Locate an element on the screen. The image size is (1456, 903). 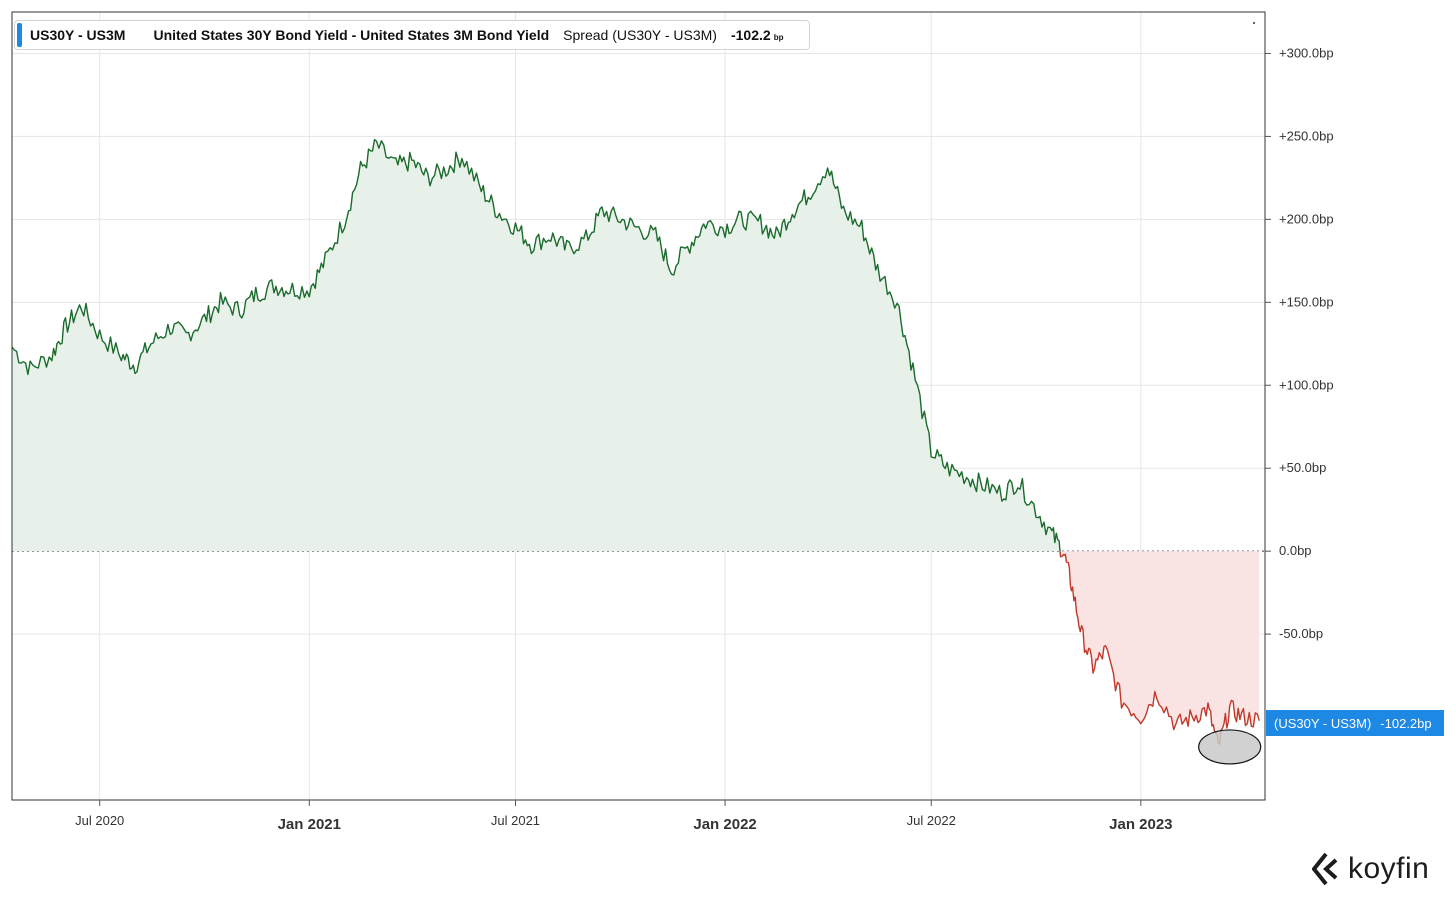
last-value-tag: (US30Y - US3M) -102.2bp is located at coordinates (1355, 723).